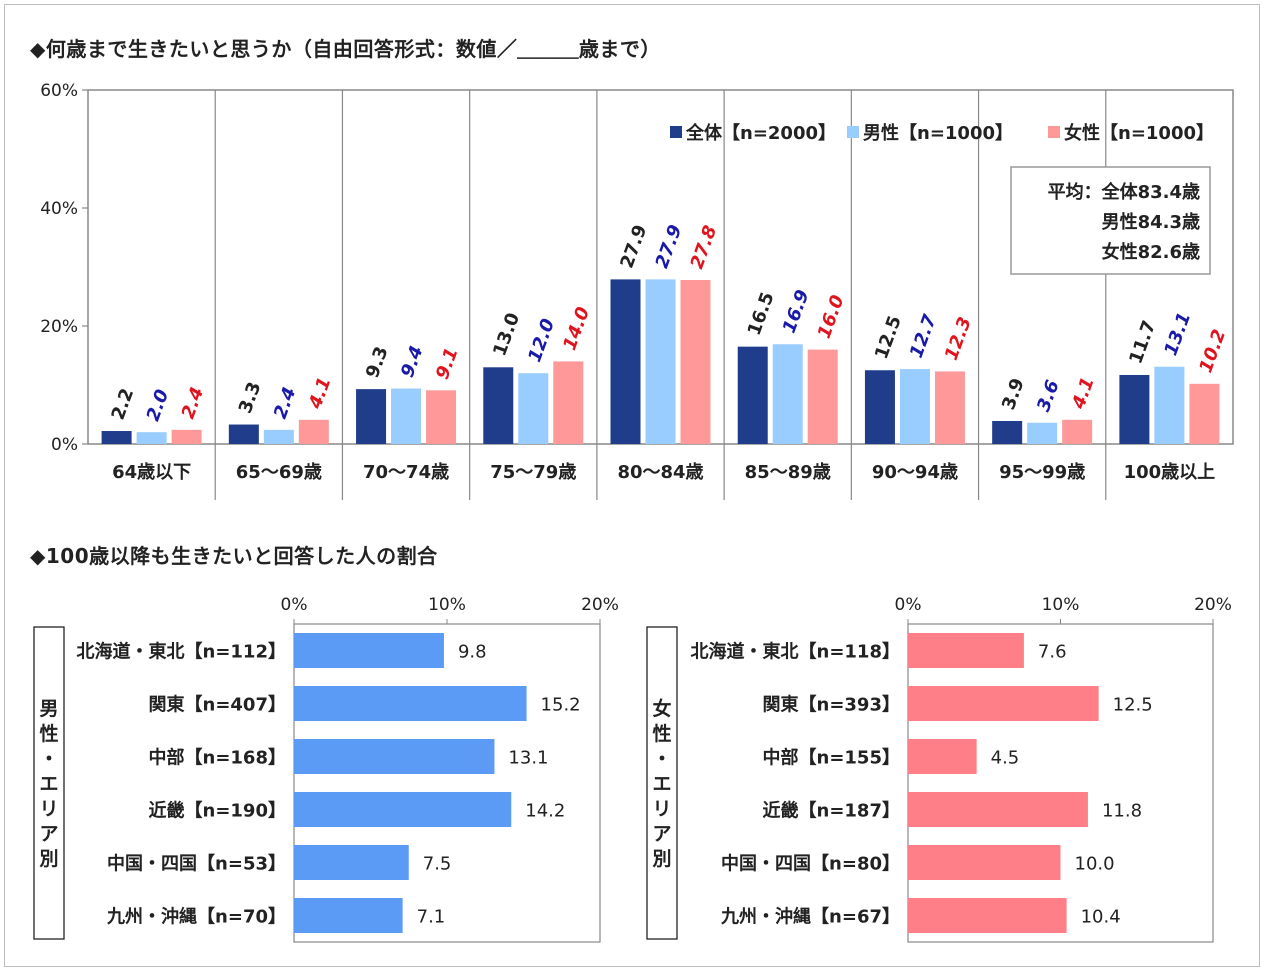 The height and width of the screenshot is (973, 1266). I want to click on value-label-female: 14.0, so click(576, 328).